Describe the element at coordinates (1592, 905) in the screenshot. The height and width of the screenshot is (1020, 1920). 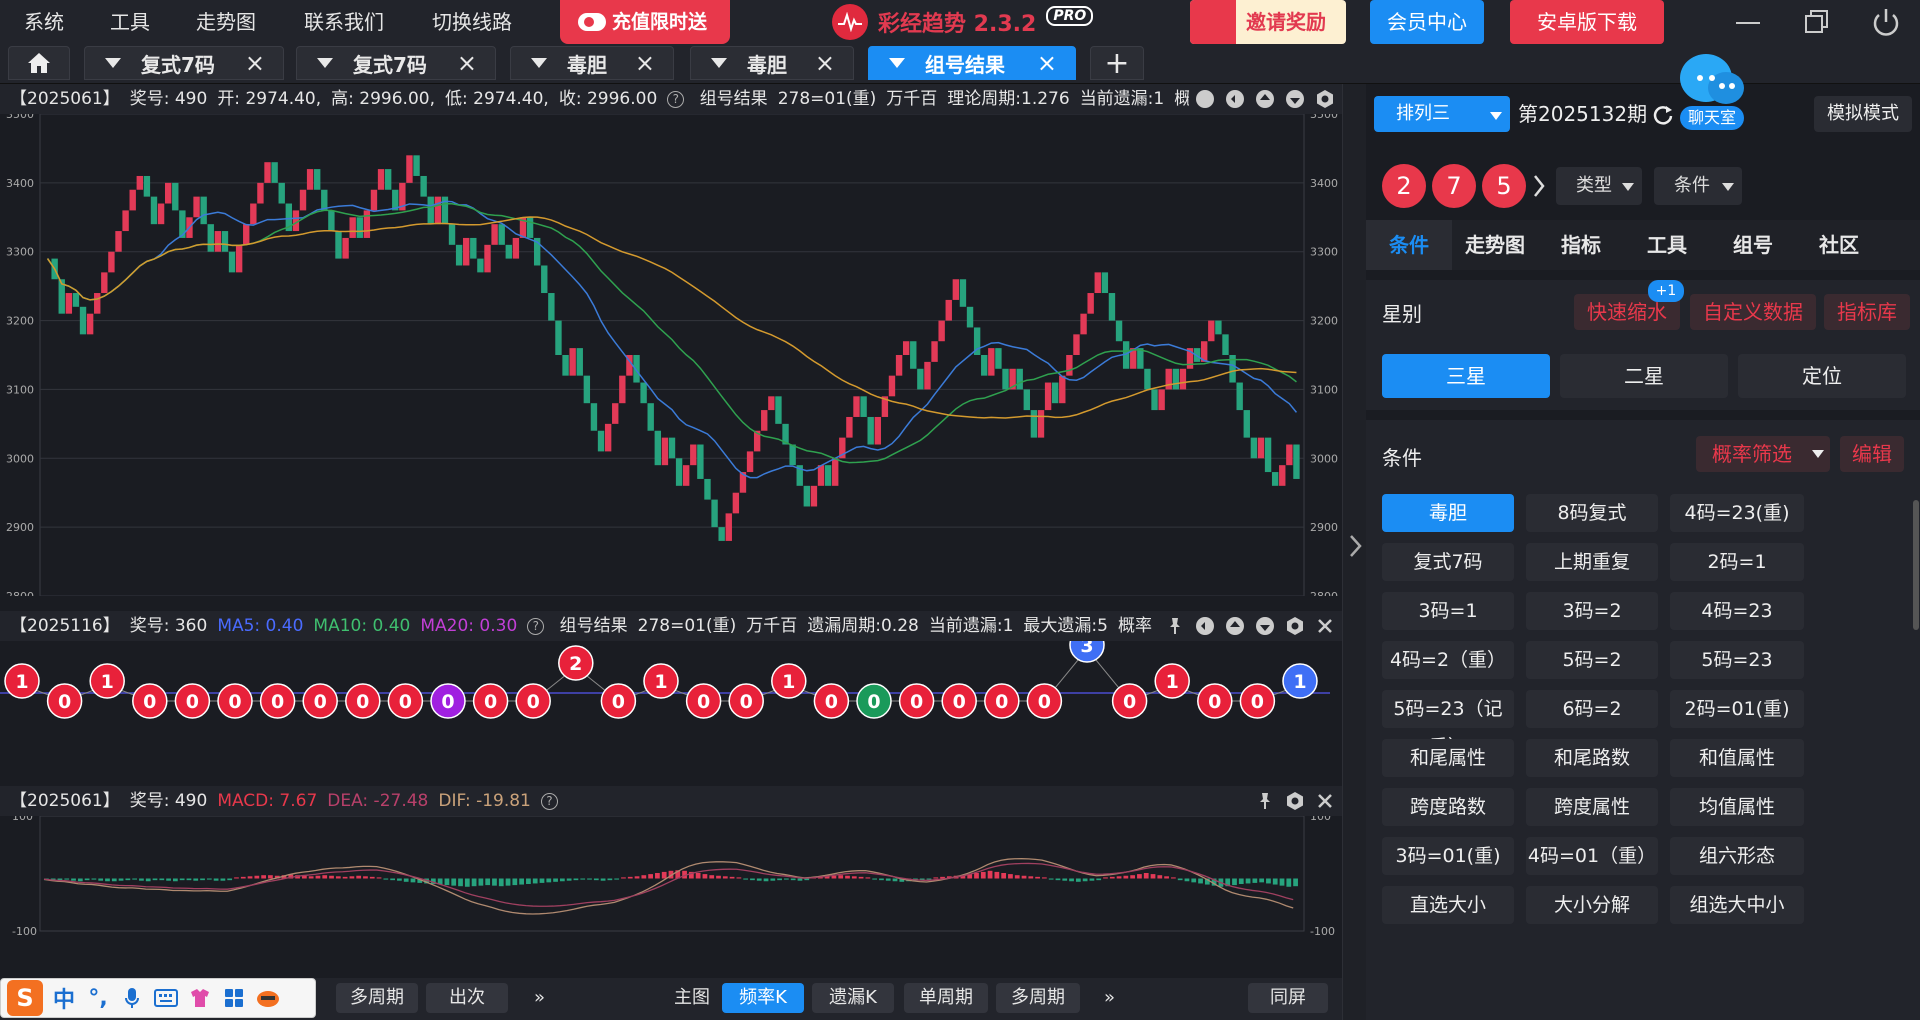
I see `condition-button: 大小分解` at that location.